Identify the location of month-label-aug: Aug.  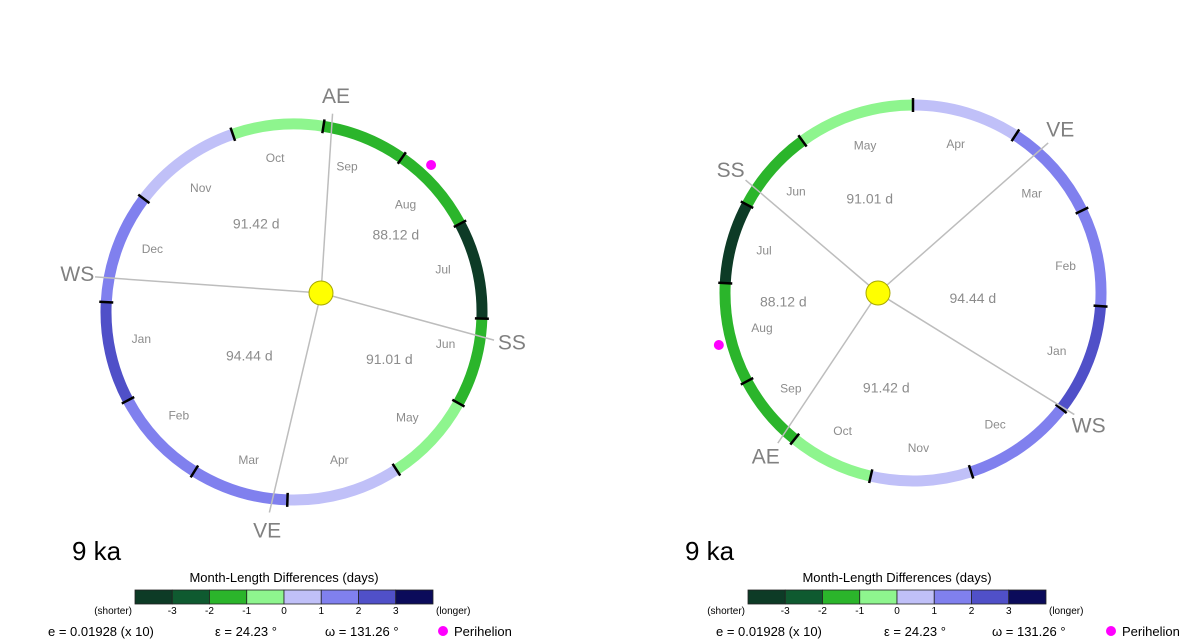
(405, 204).